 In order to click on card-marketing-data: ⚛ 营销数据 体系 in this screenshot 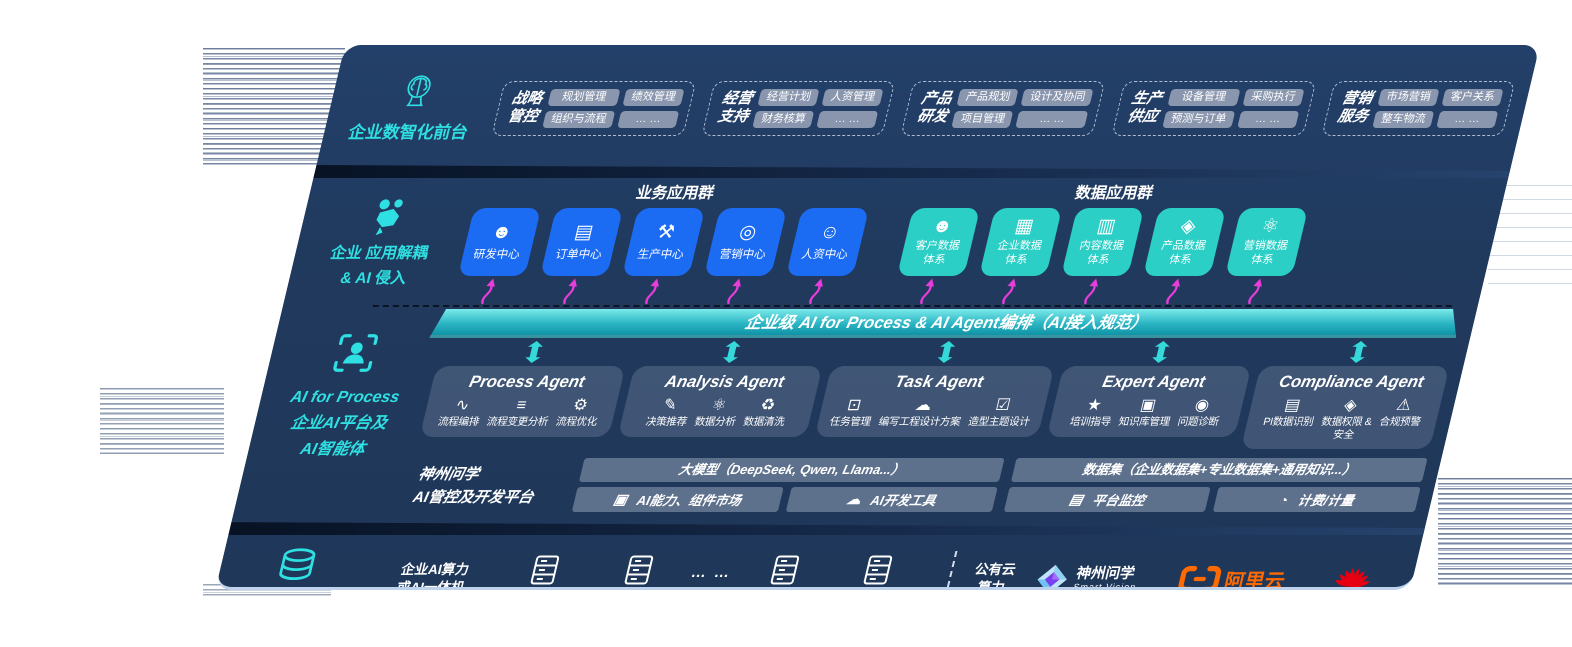, I will do `click(1266, 242)`.